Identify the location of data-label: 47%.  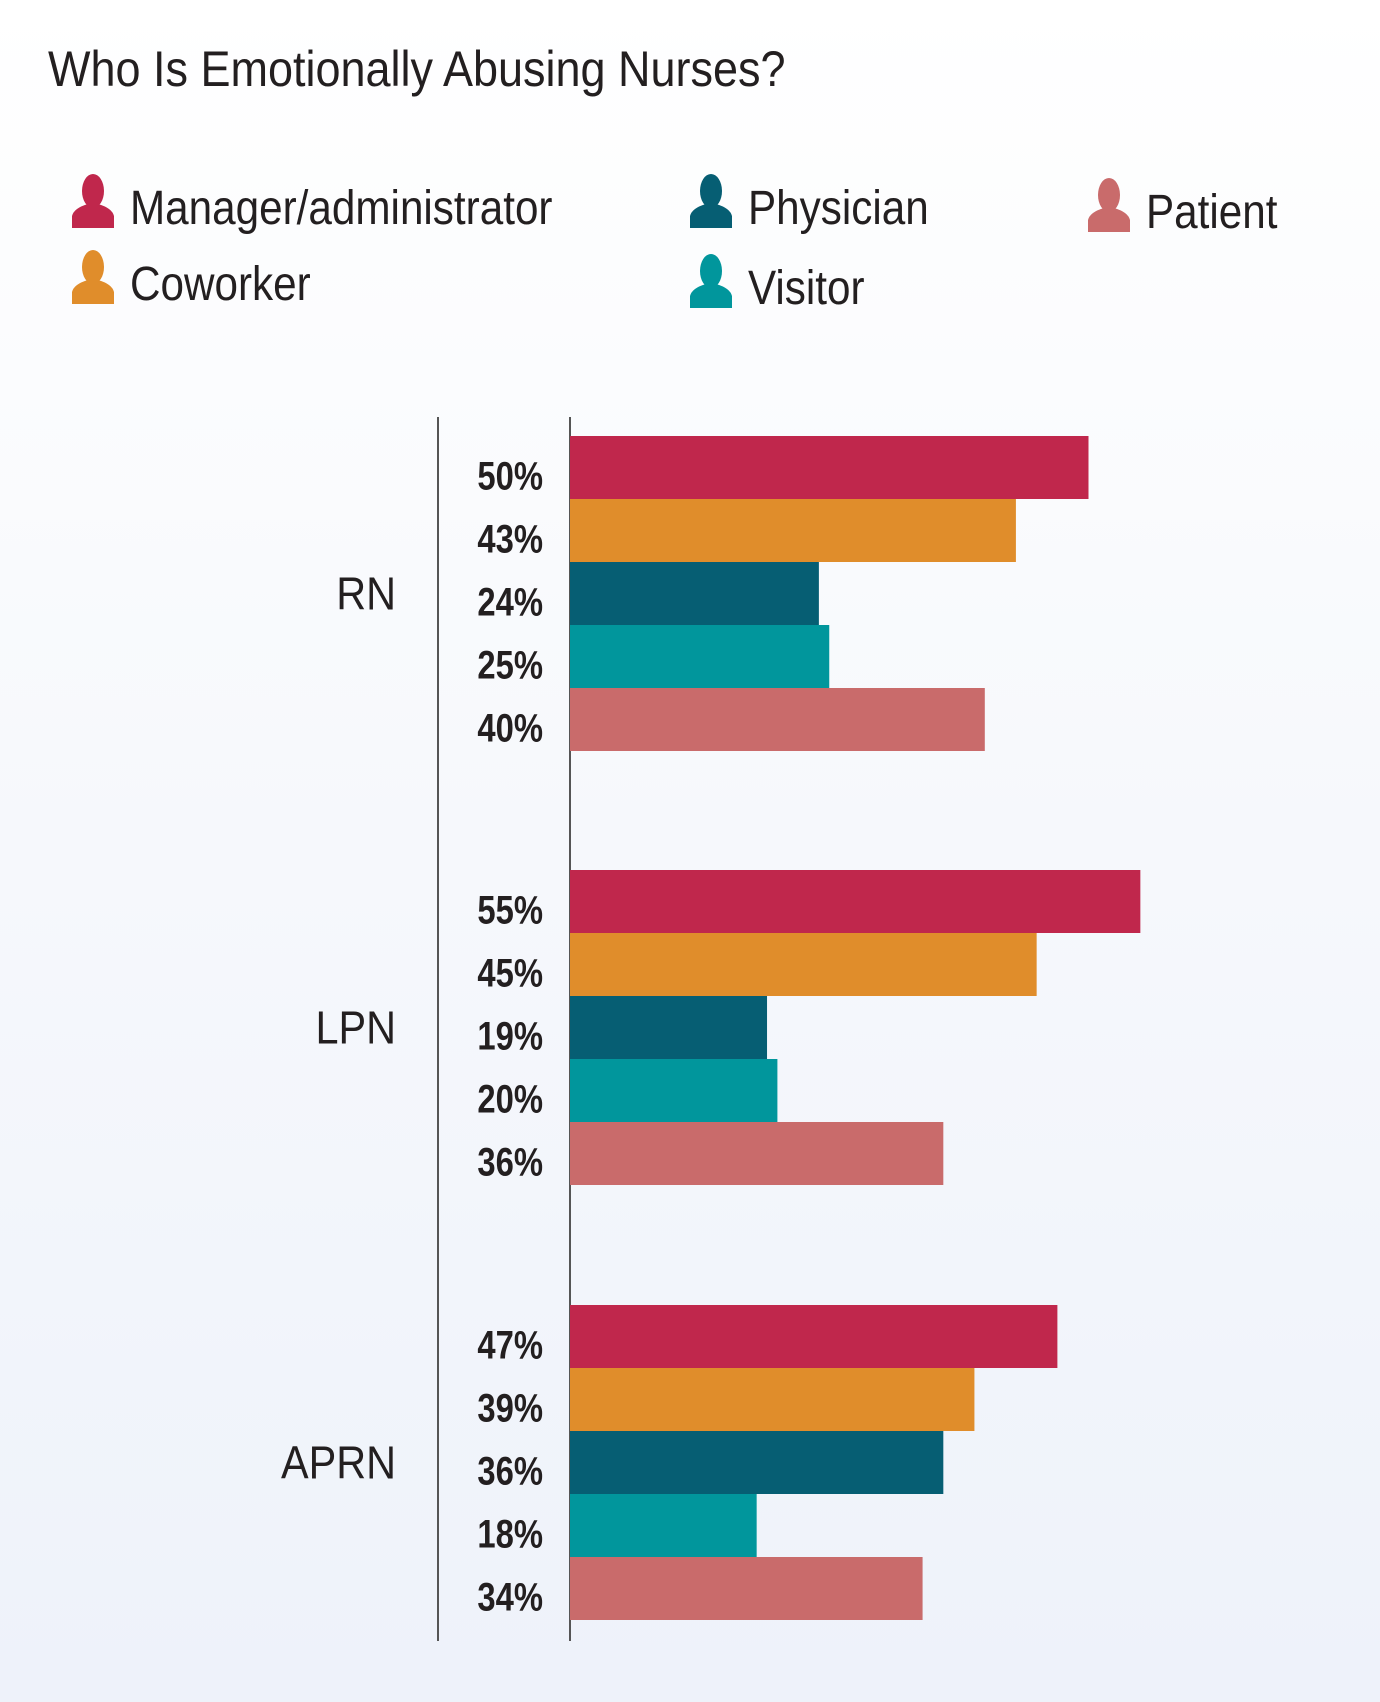
(510, 1344).